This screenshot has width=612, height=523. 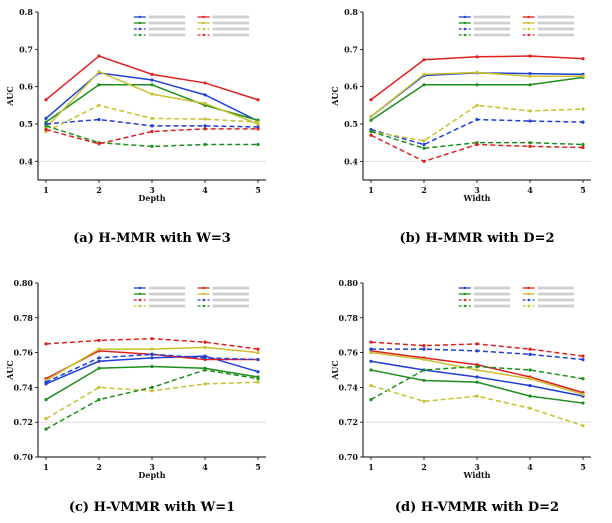 What do you see at coordinates (152, 238) in the screenshot?
I see `panel-caption: (a) H-MMR with W=3` at bounding box center [152, 238].